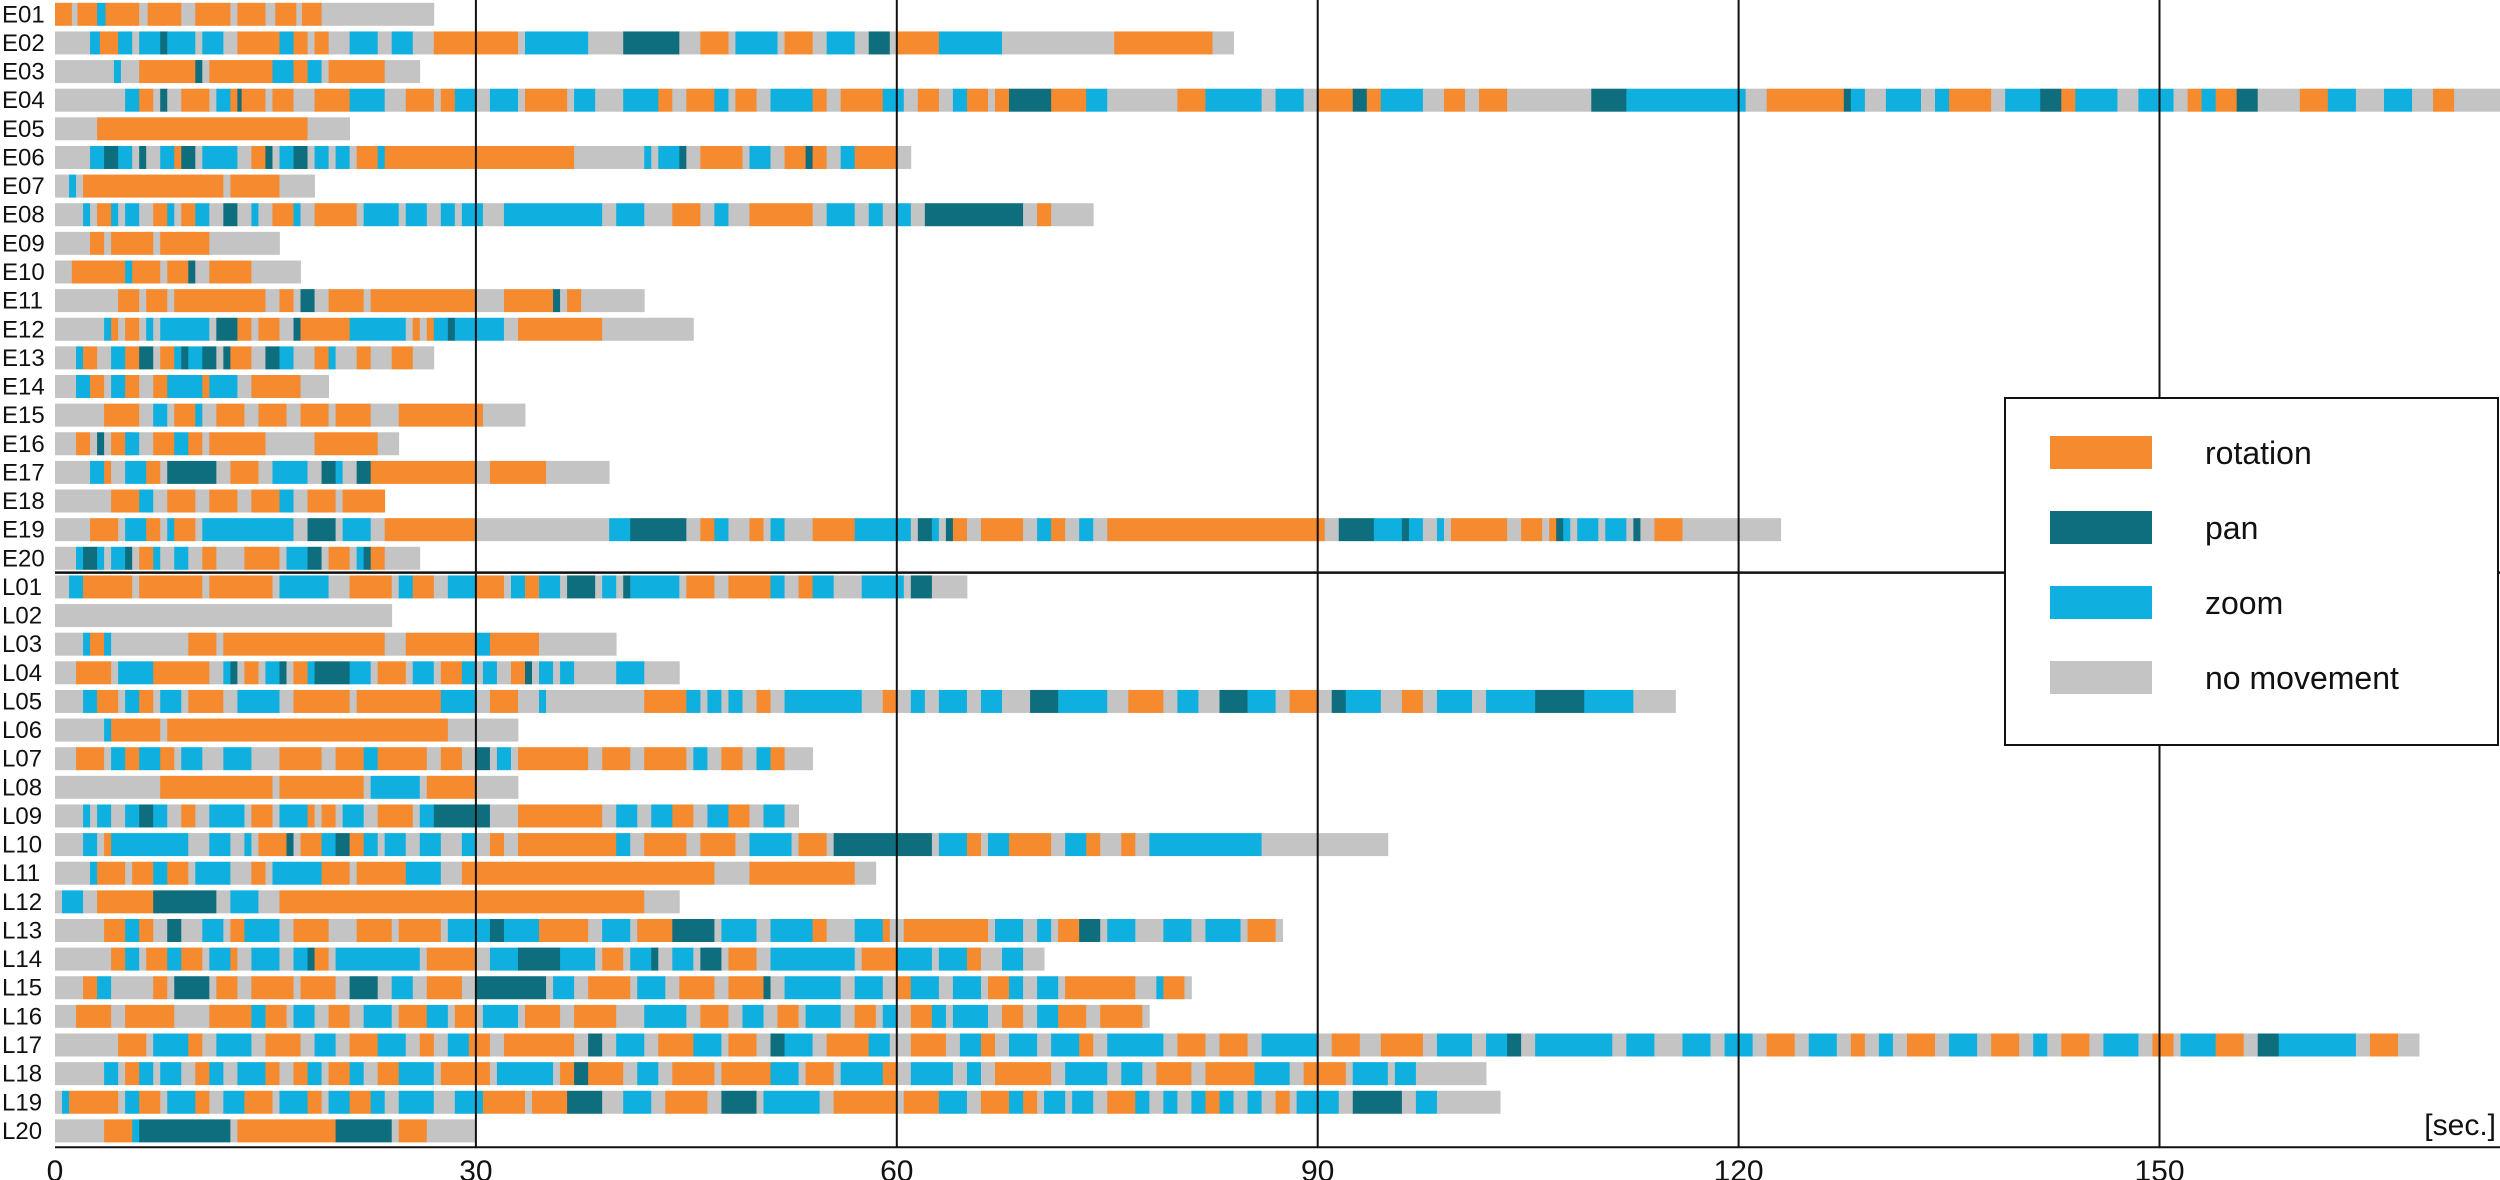  Describe the element at coordinates (22, 759) in the screenshot. I see `y-label-L07: L07` at that location.